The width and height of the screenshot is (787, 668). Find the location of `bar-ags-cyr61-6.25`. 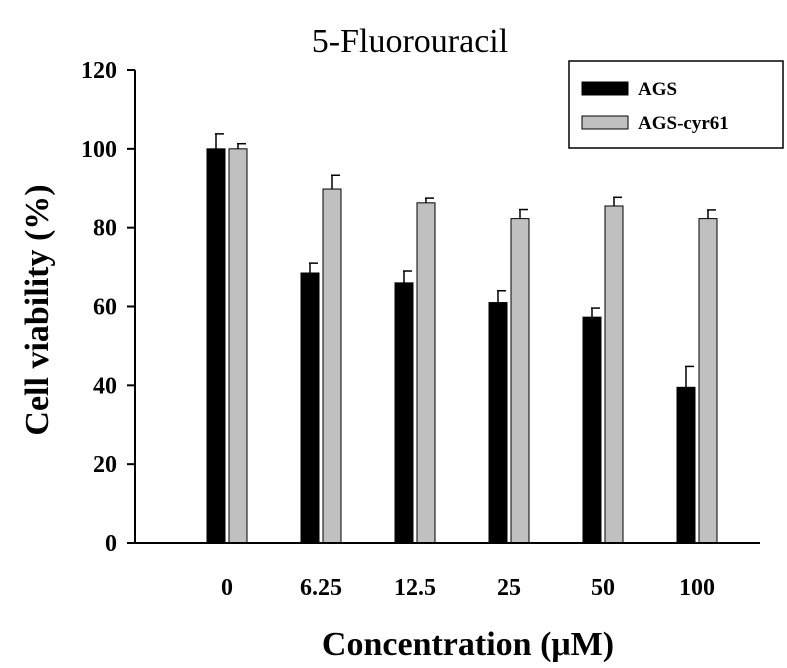

bar-ags-cyr61-6.25 is located at coordinates (332, 366).